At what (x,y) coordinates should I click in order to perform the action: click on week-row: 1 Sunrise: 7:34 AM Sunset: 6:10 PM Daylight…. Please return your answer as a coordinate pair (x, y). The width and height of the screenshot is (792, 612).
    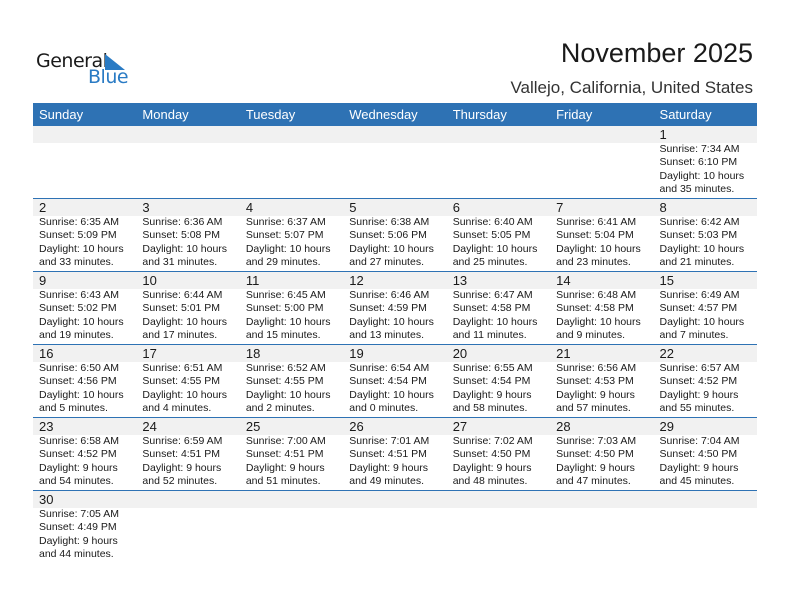
    Looking at the image, I should click on (395, 162).